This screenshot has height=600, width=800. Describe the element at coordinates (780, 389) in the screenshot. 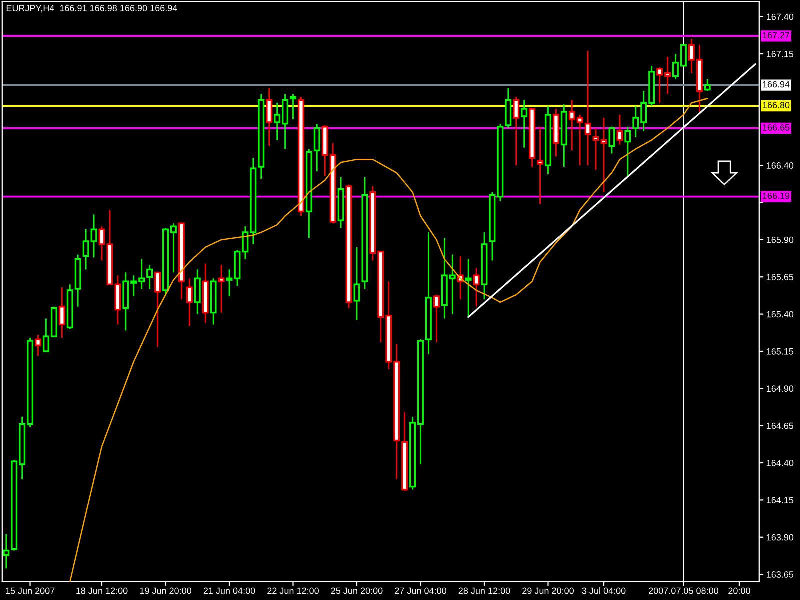

I see `y-tick-label: 164.90` at that location.